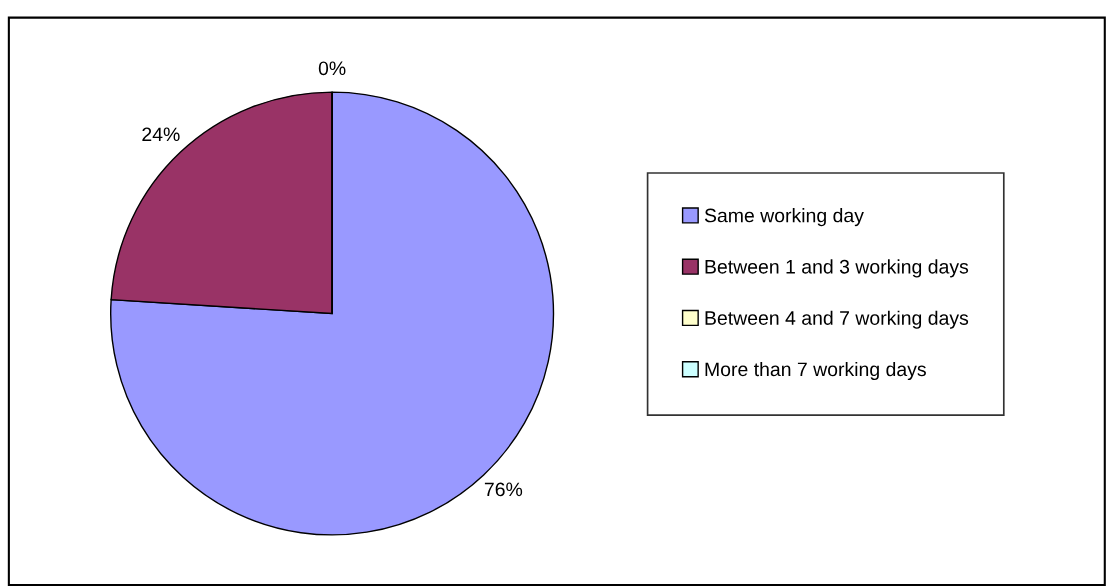 The image size is (1107, 588). What do you see at coordinates (837, 268) in the screenshot?
I see `legend-label: Between 1 and 3 working days` at bounding box center [837, 268].